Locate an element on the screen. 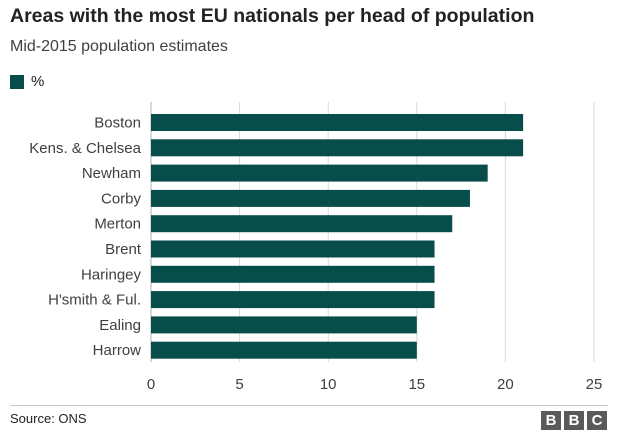  x-tick-label: 5 is located at coordinates (239, 384).